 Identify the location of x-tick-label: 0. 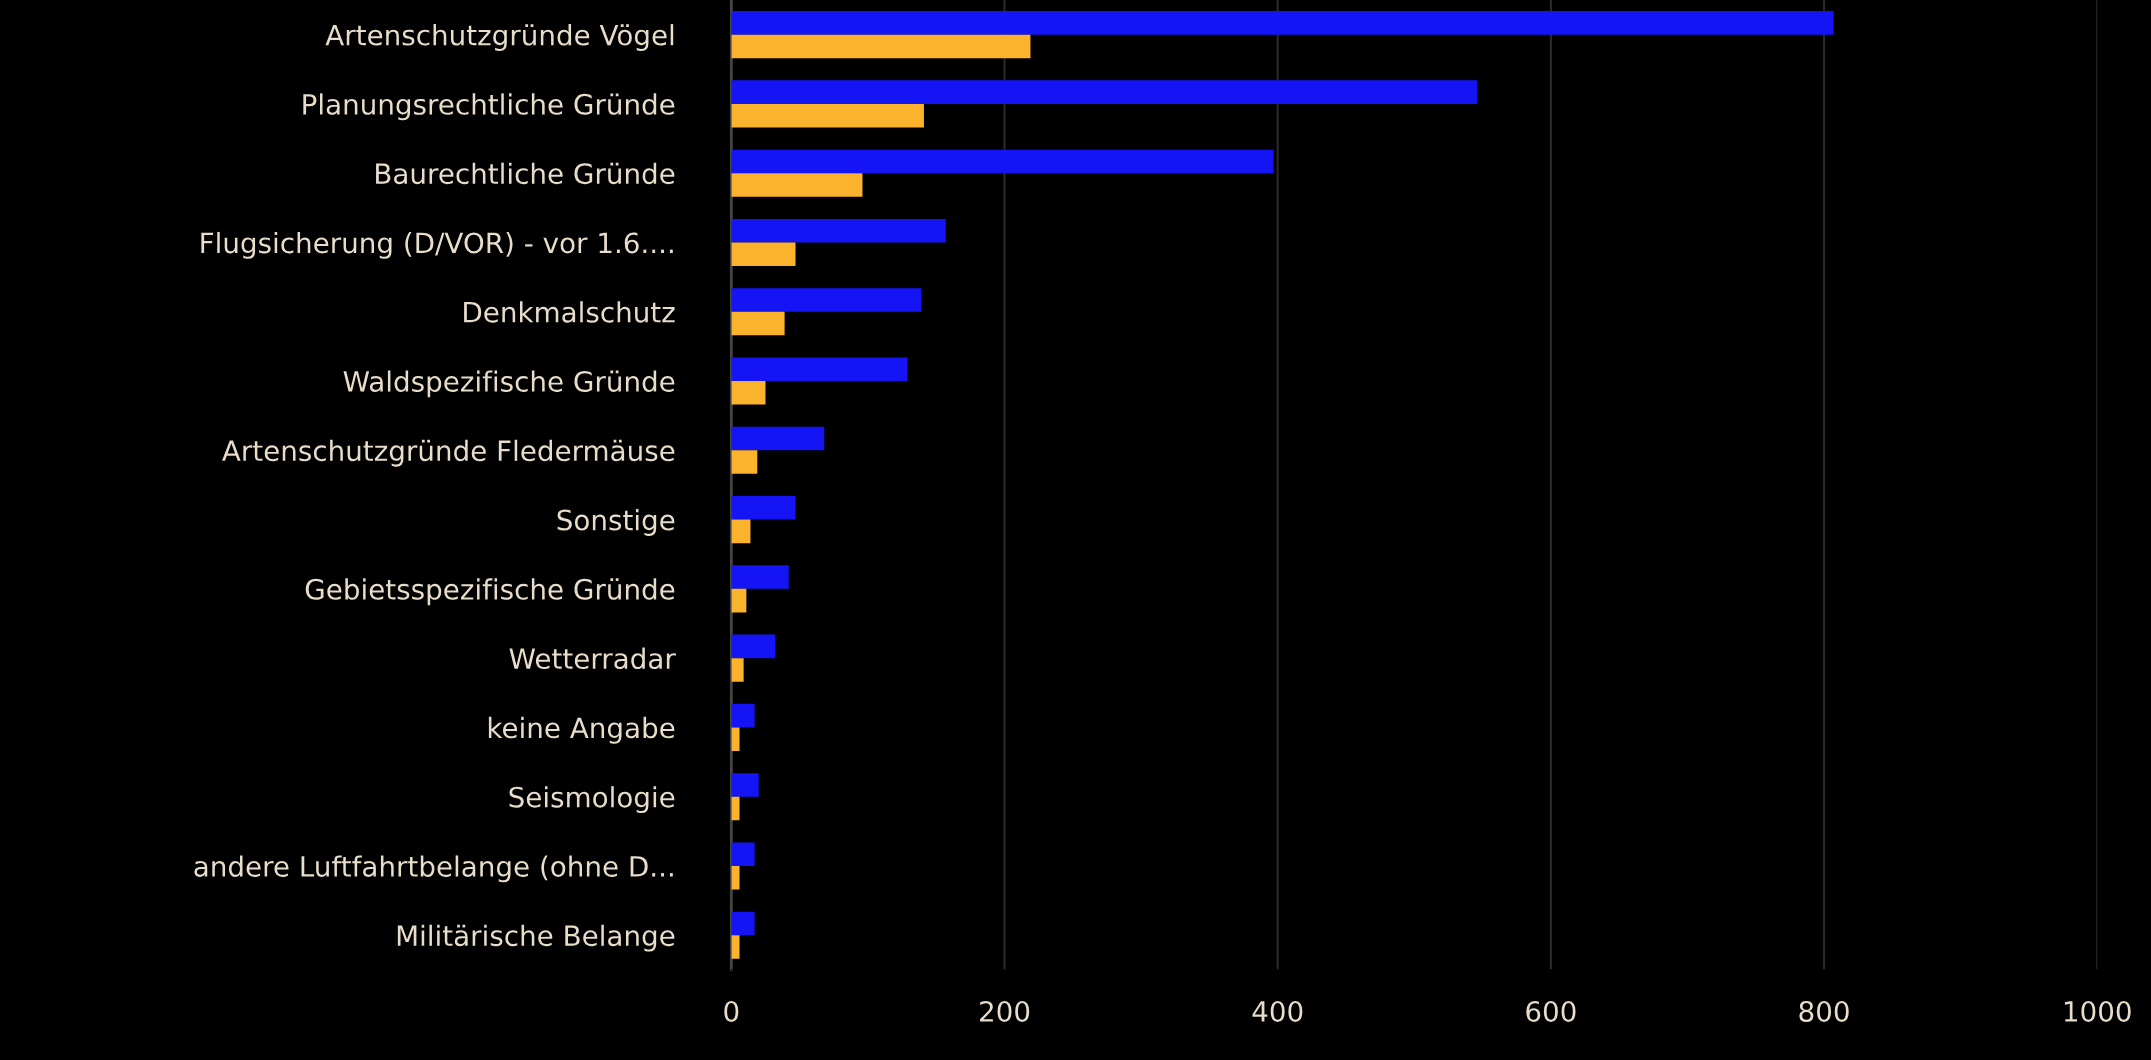
(731, 1011).